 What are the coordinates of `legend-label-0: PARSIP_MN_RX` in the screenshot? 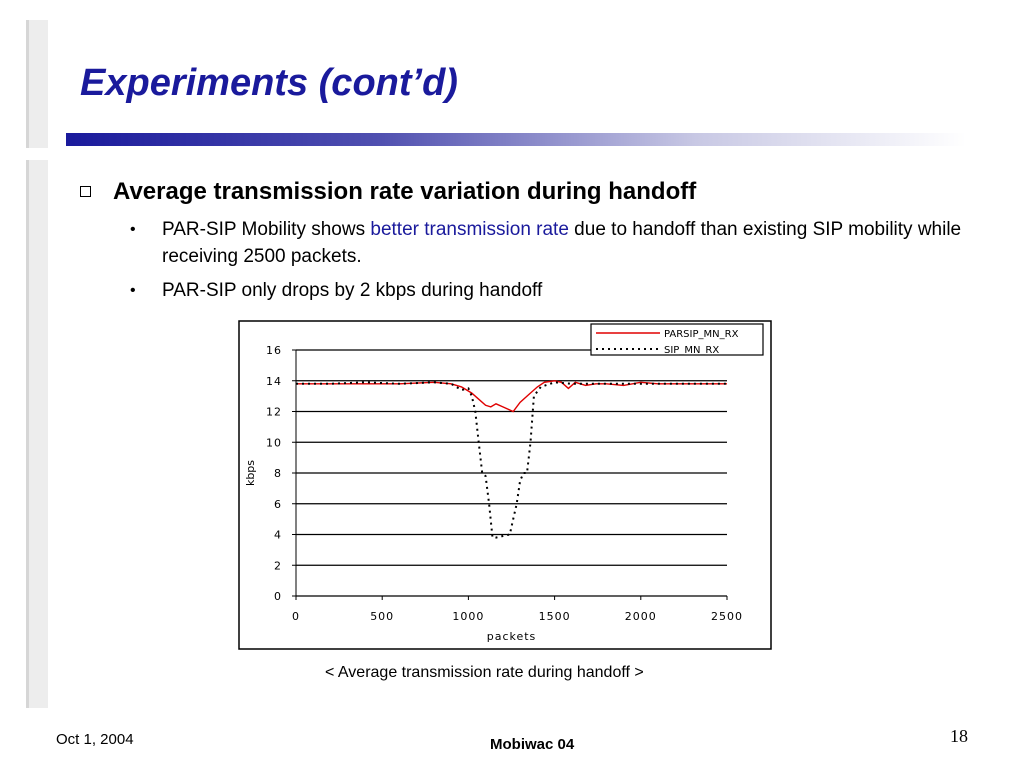 It's located at (701, 334).